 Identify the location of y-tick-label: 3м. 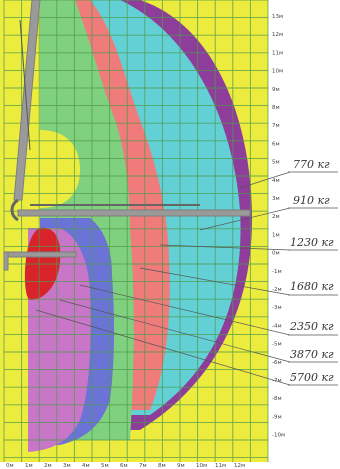
(276, 199).